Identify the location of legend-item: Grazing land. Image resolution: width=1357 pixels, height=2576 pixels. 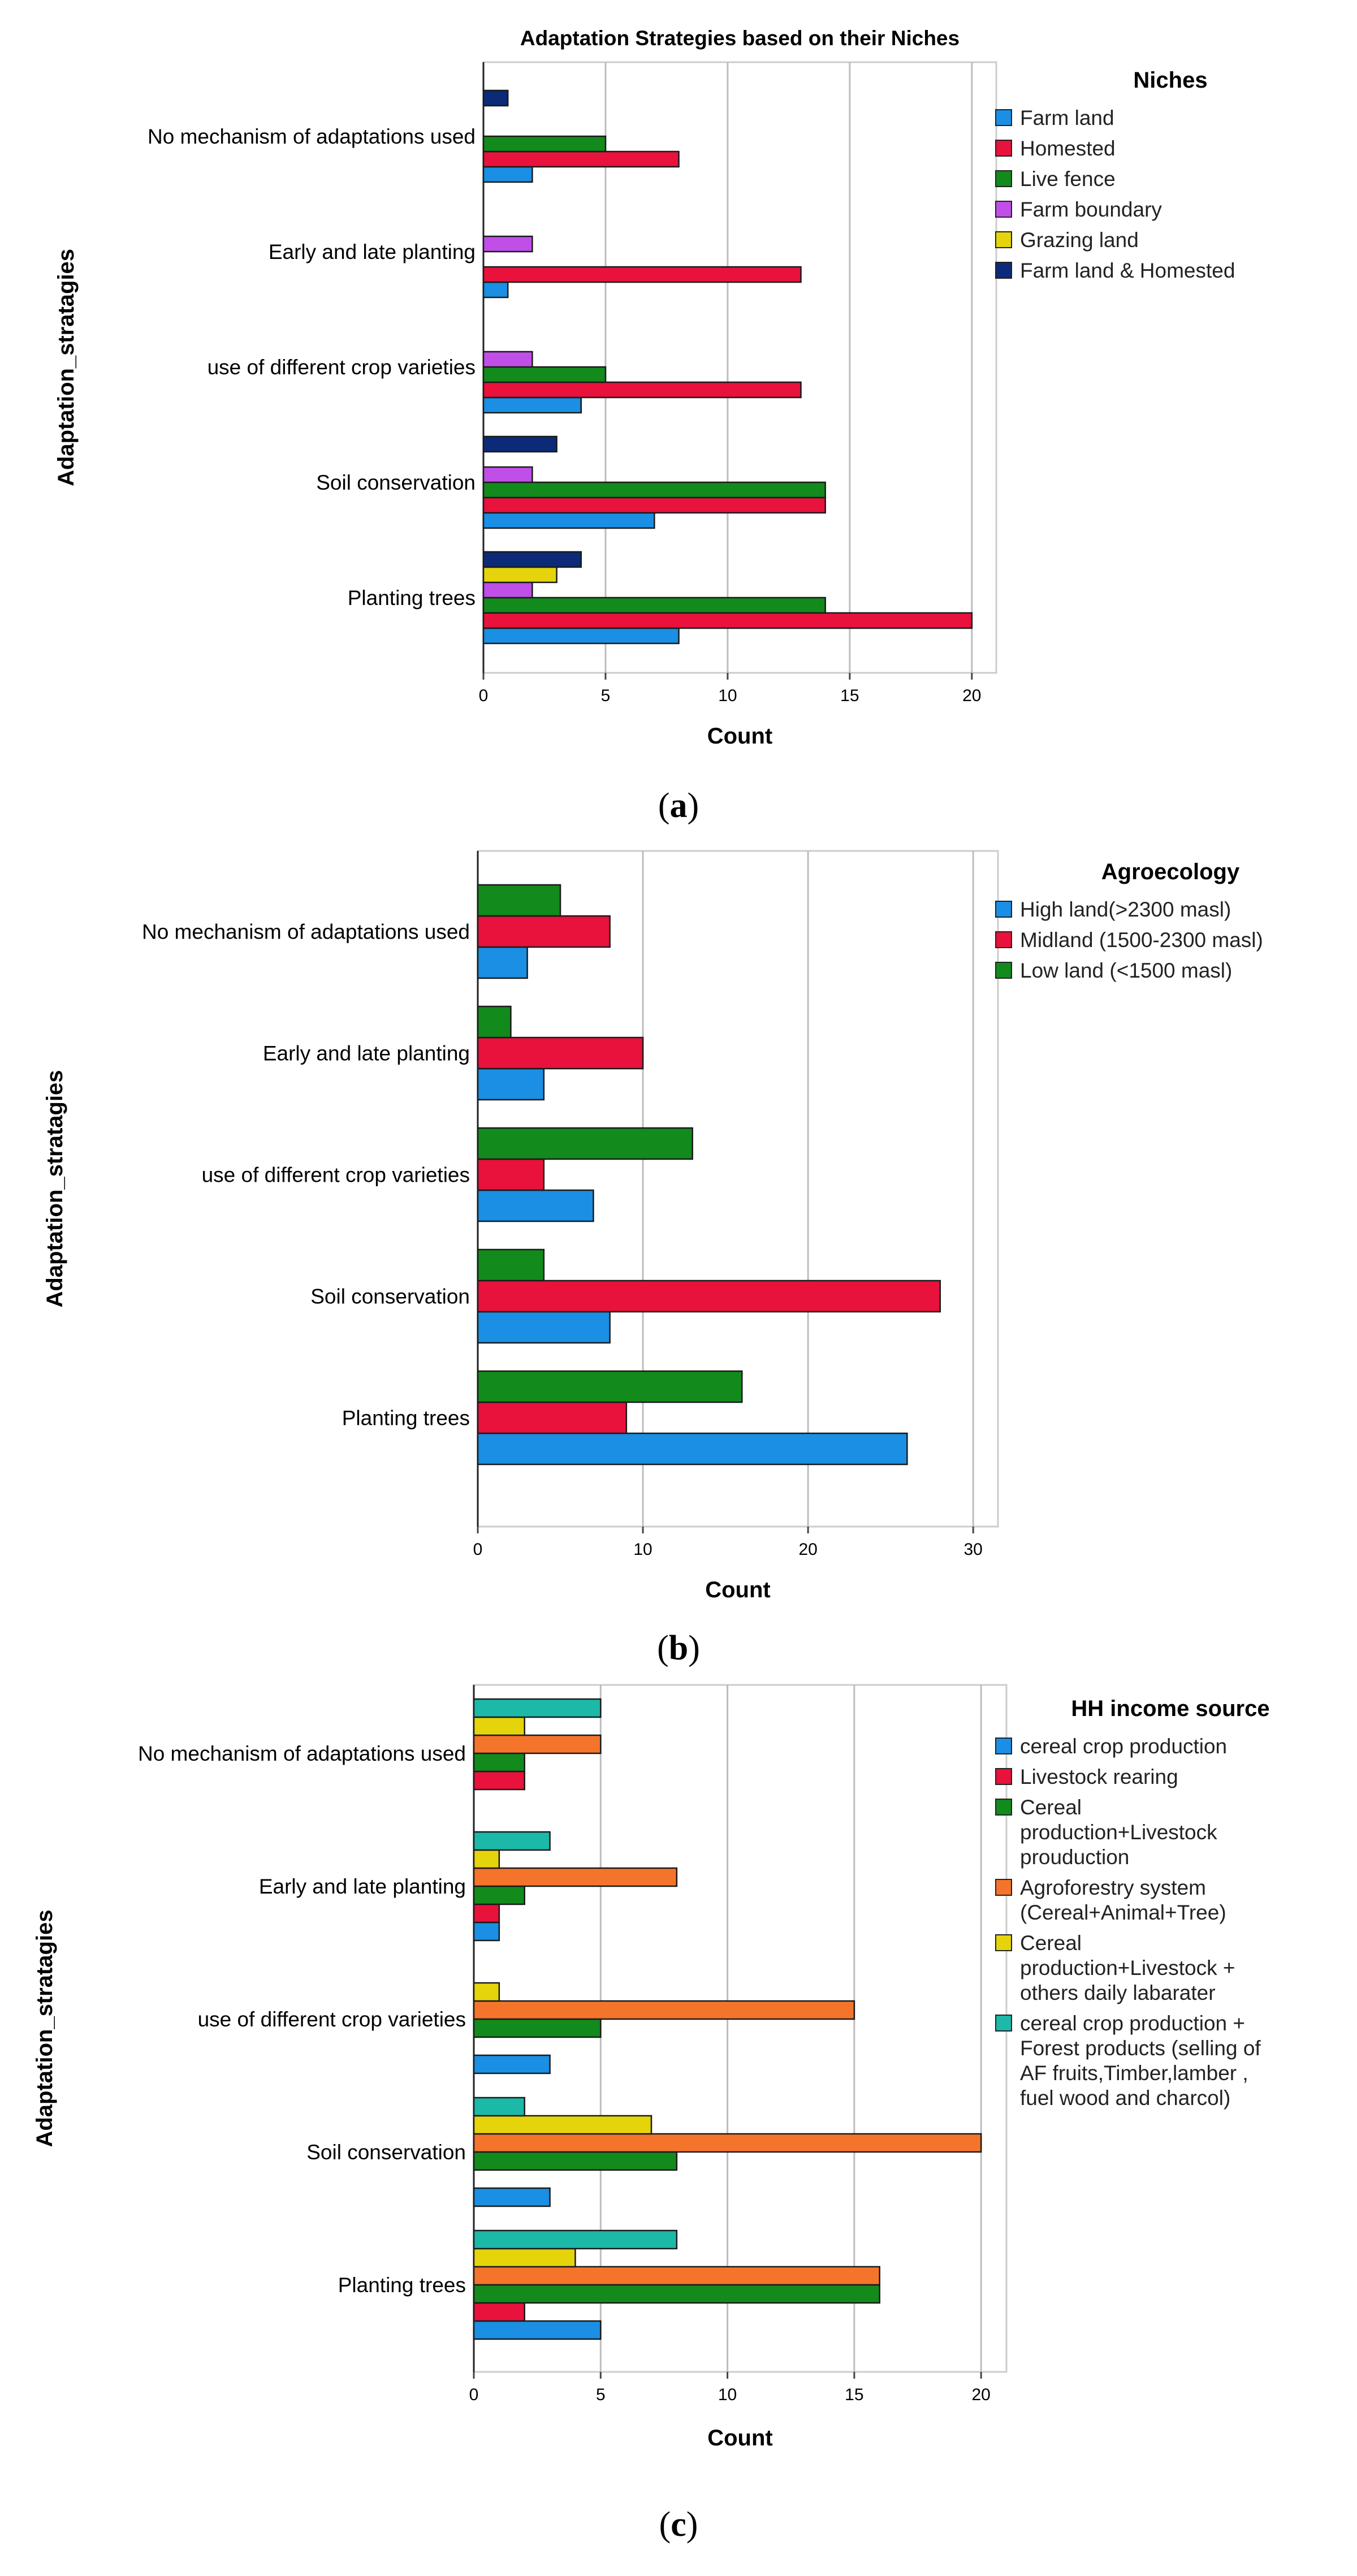
(1170, 240).